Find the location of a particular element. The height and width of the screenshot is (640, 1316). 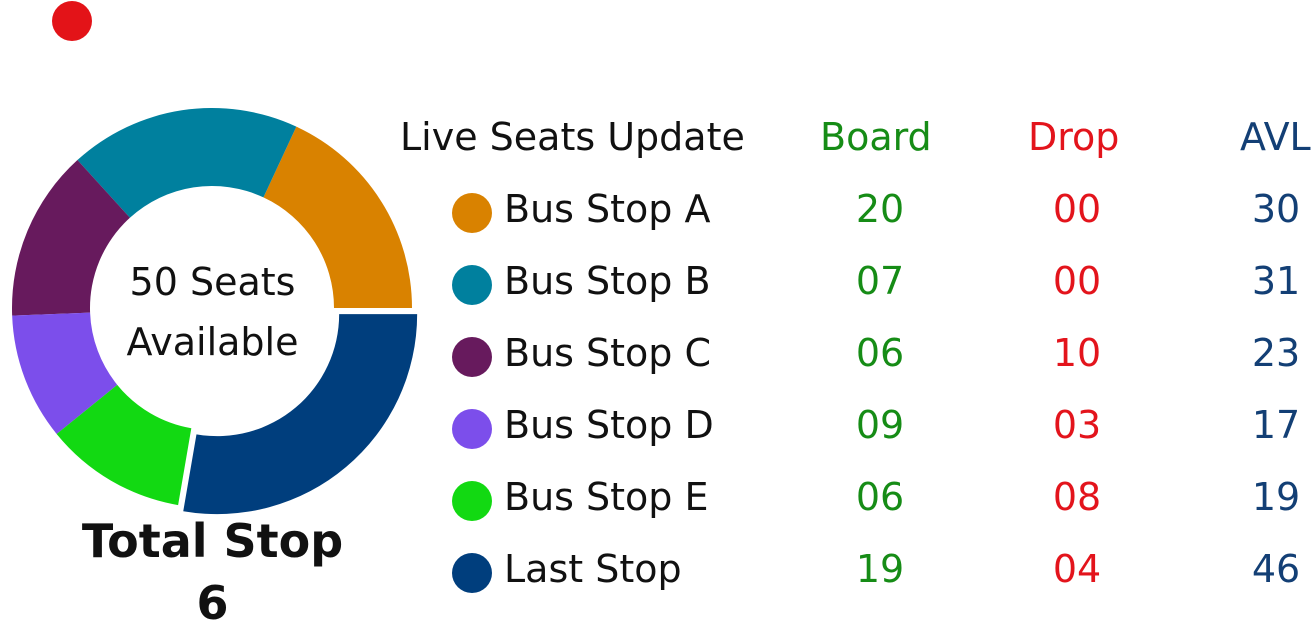

donut-slice-bus-stop-d is located at coordinates (65, 373).